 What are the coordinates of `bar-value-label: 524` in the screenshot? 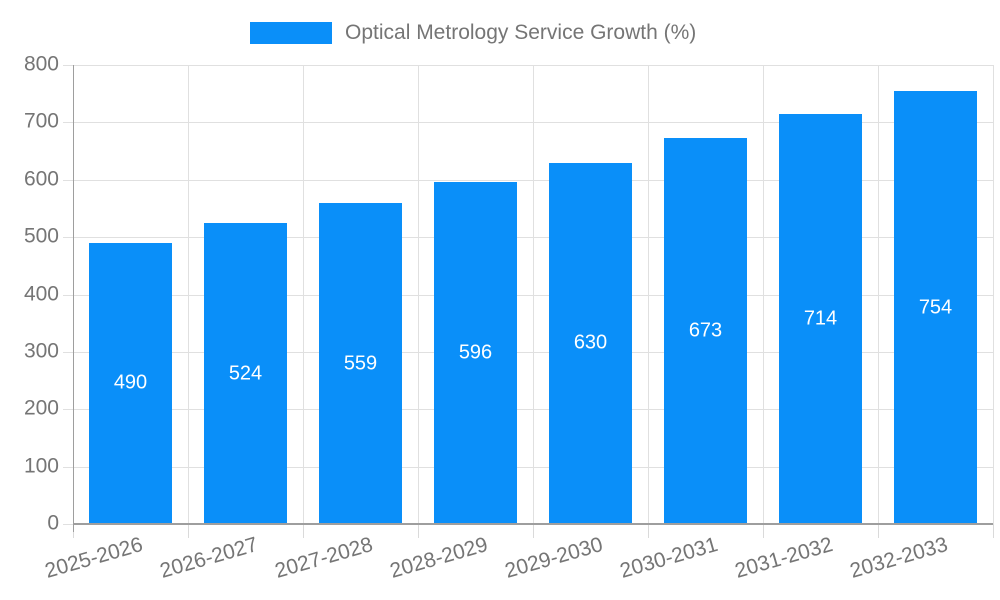 It's located at (245, 373).